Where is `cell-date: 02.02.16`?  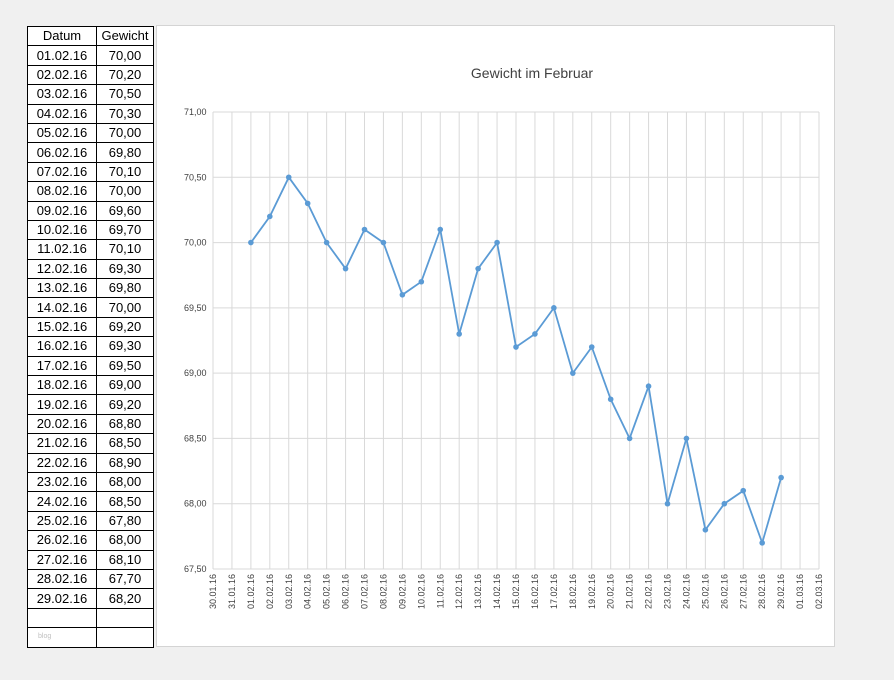 cell-date: 02.02.16 is located at coordinates (62, 75).